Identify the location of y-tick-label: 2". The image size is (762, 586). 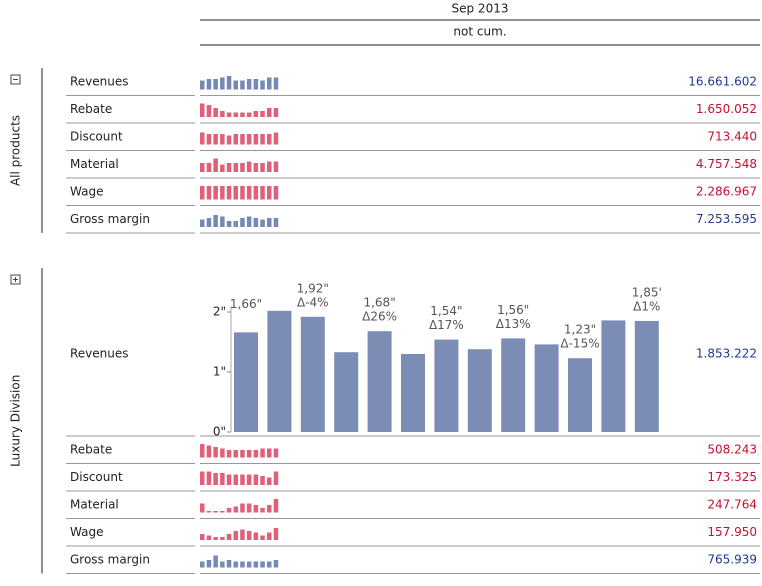
(219, 312).